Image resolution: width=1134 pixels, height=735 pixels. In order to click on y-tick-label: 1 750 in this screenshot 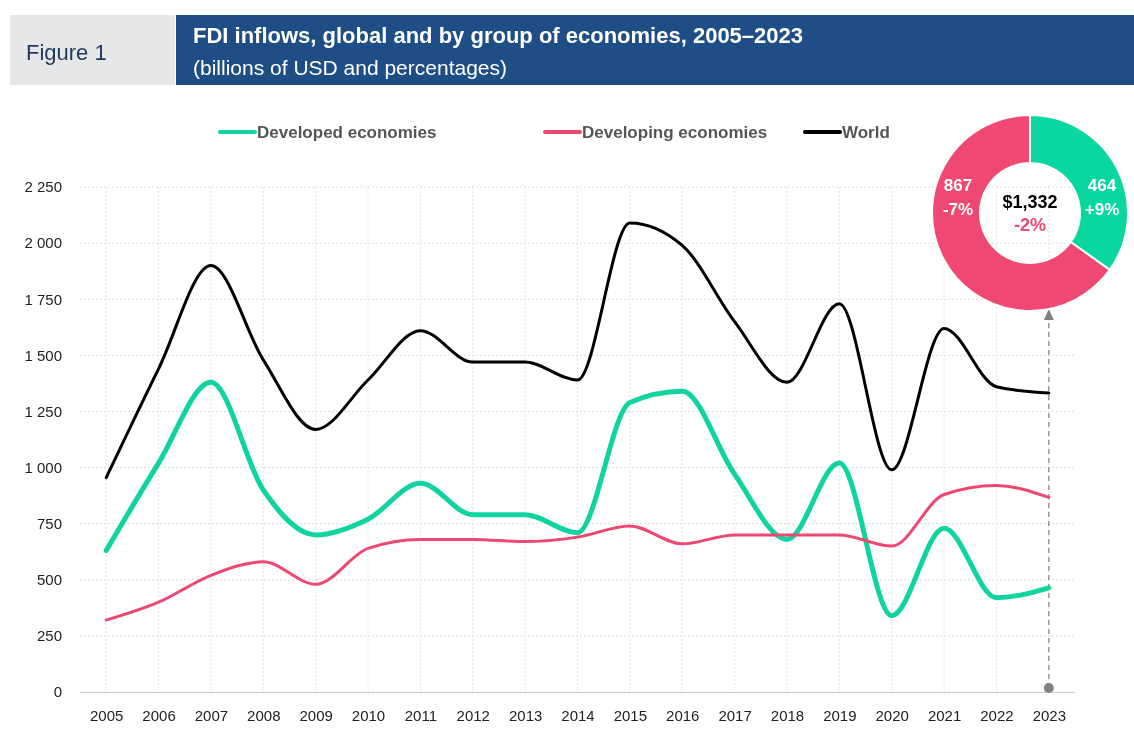, I will do `click(43, 299)`.